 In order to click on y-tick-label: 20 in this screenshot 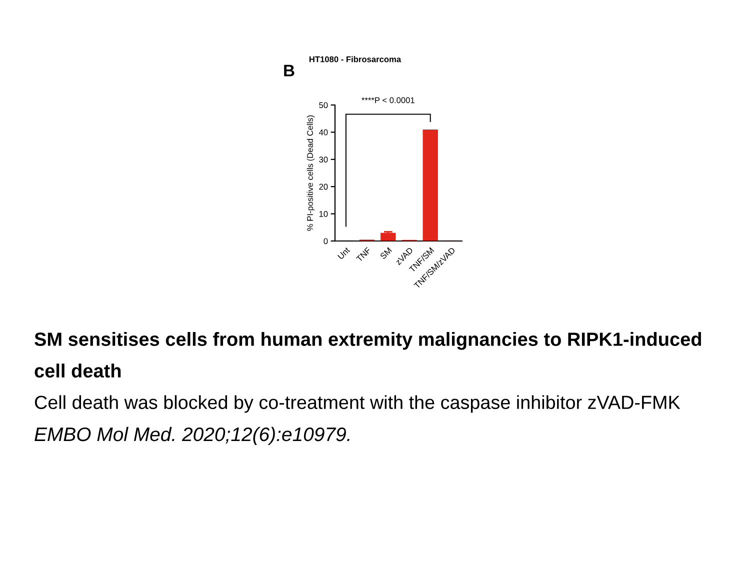, I will do `click(323, 187)`.